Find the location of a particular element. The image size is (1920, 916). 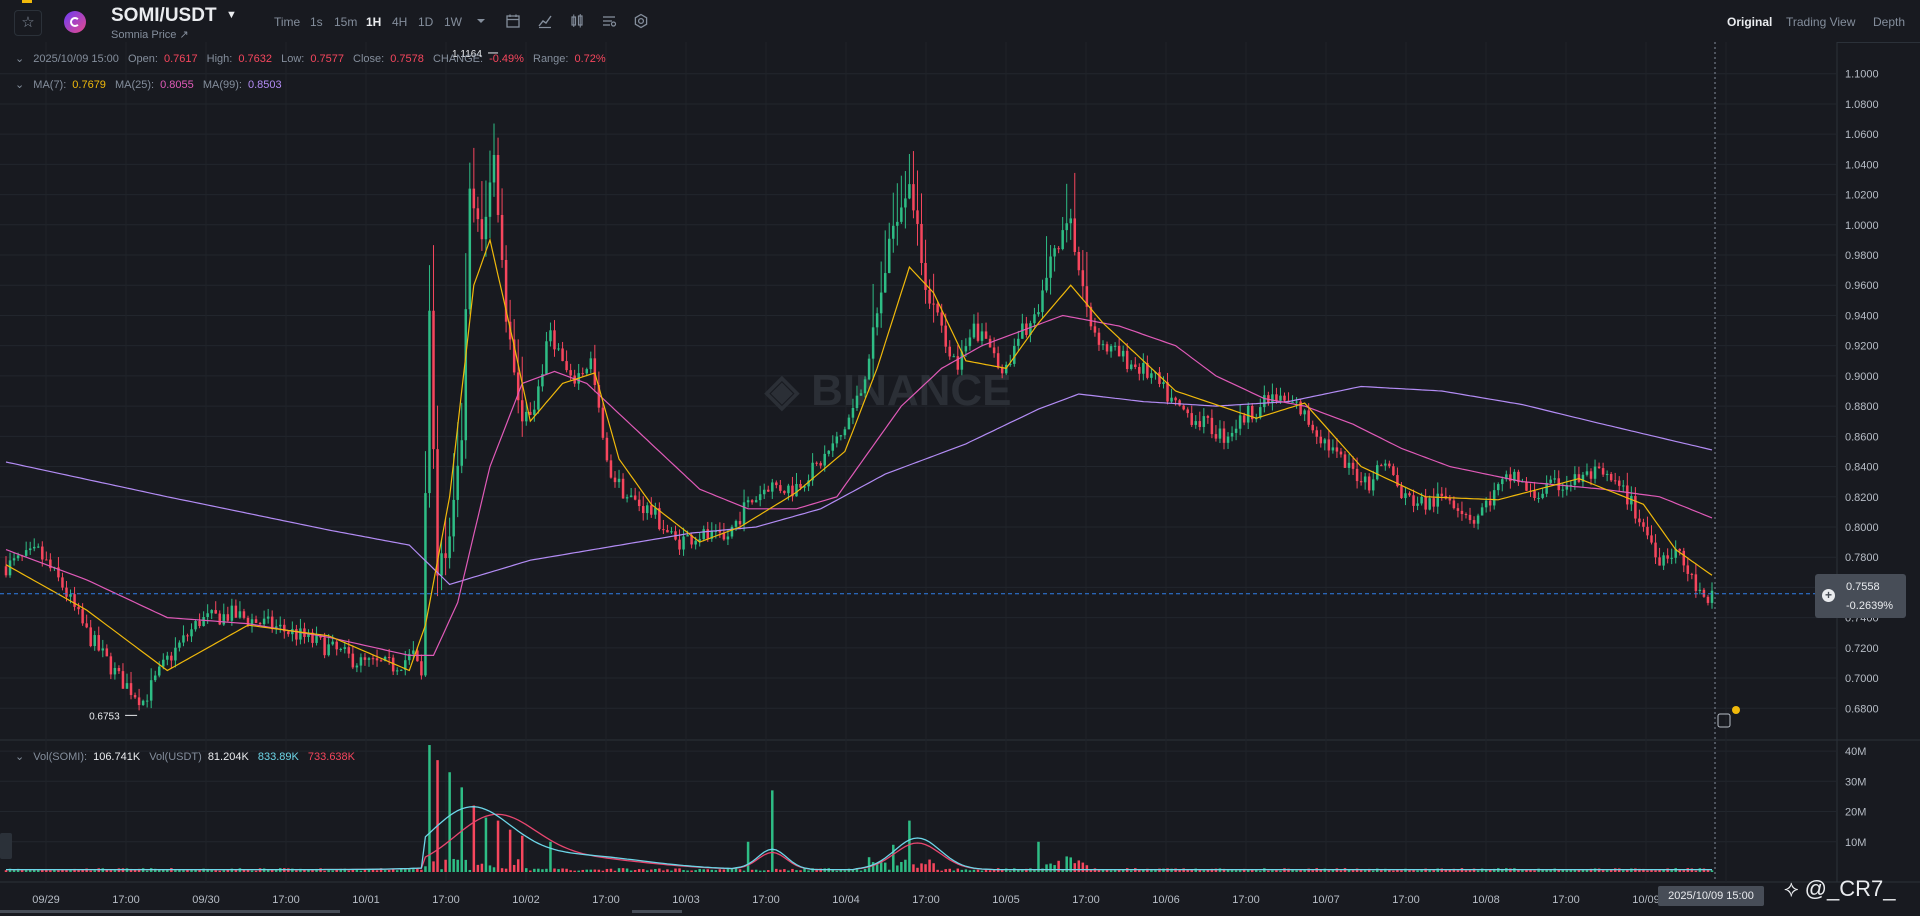

user-watermark: ⟡ @_CR7_ is located at coordinates (1840, 889).